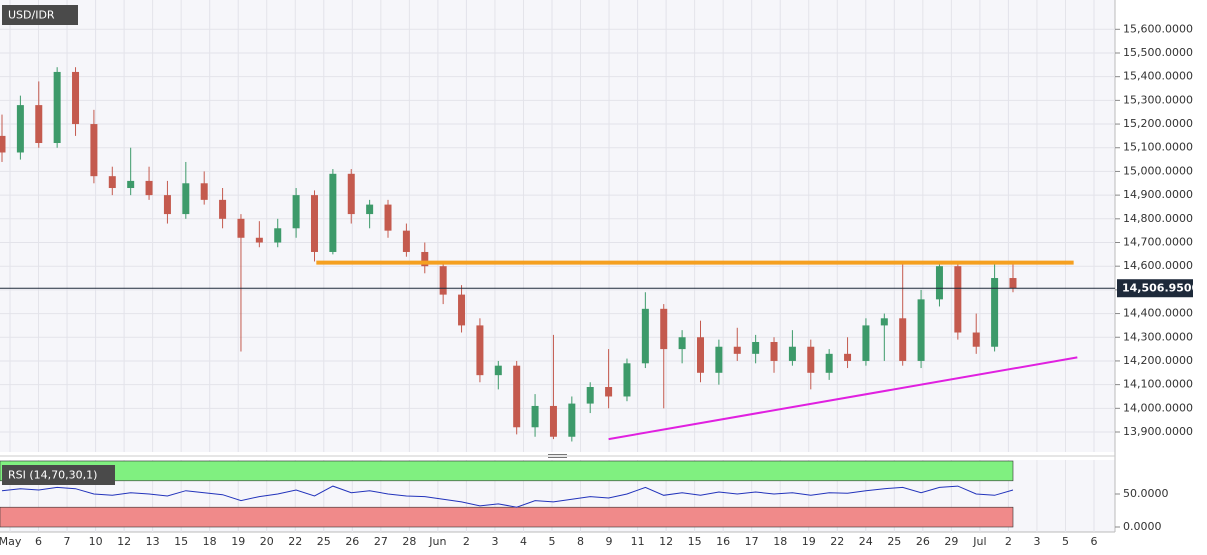 Image resolution: width=1207 pixels, height=555 pixels. What do you see at coordinates (1158, 241) in the screenshot?
I see `y-tick-label: 14,700.0000` at bounding box center [1158, 241].